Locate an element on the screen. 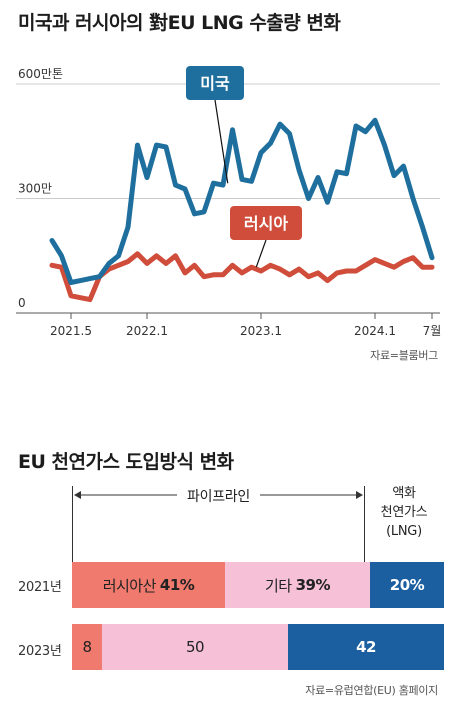  bar-segment-name-0-0: 러시아산 is located at coordinates (129, 585).